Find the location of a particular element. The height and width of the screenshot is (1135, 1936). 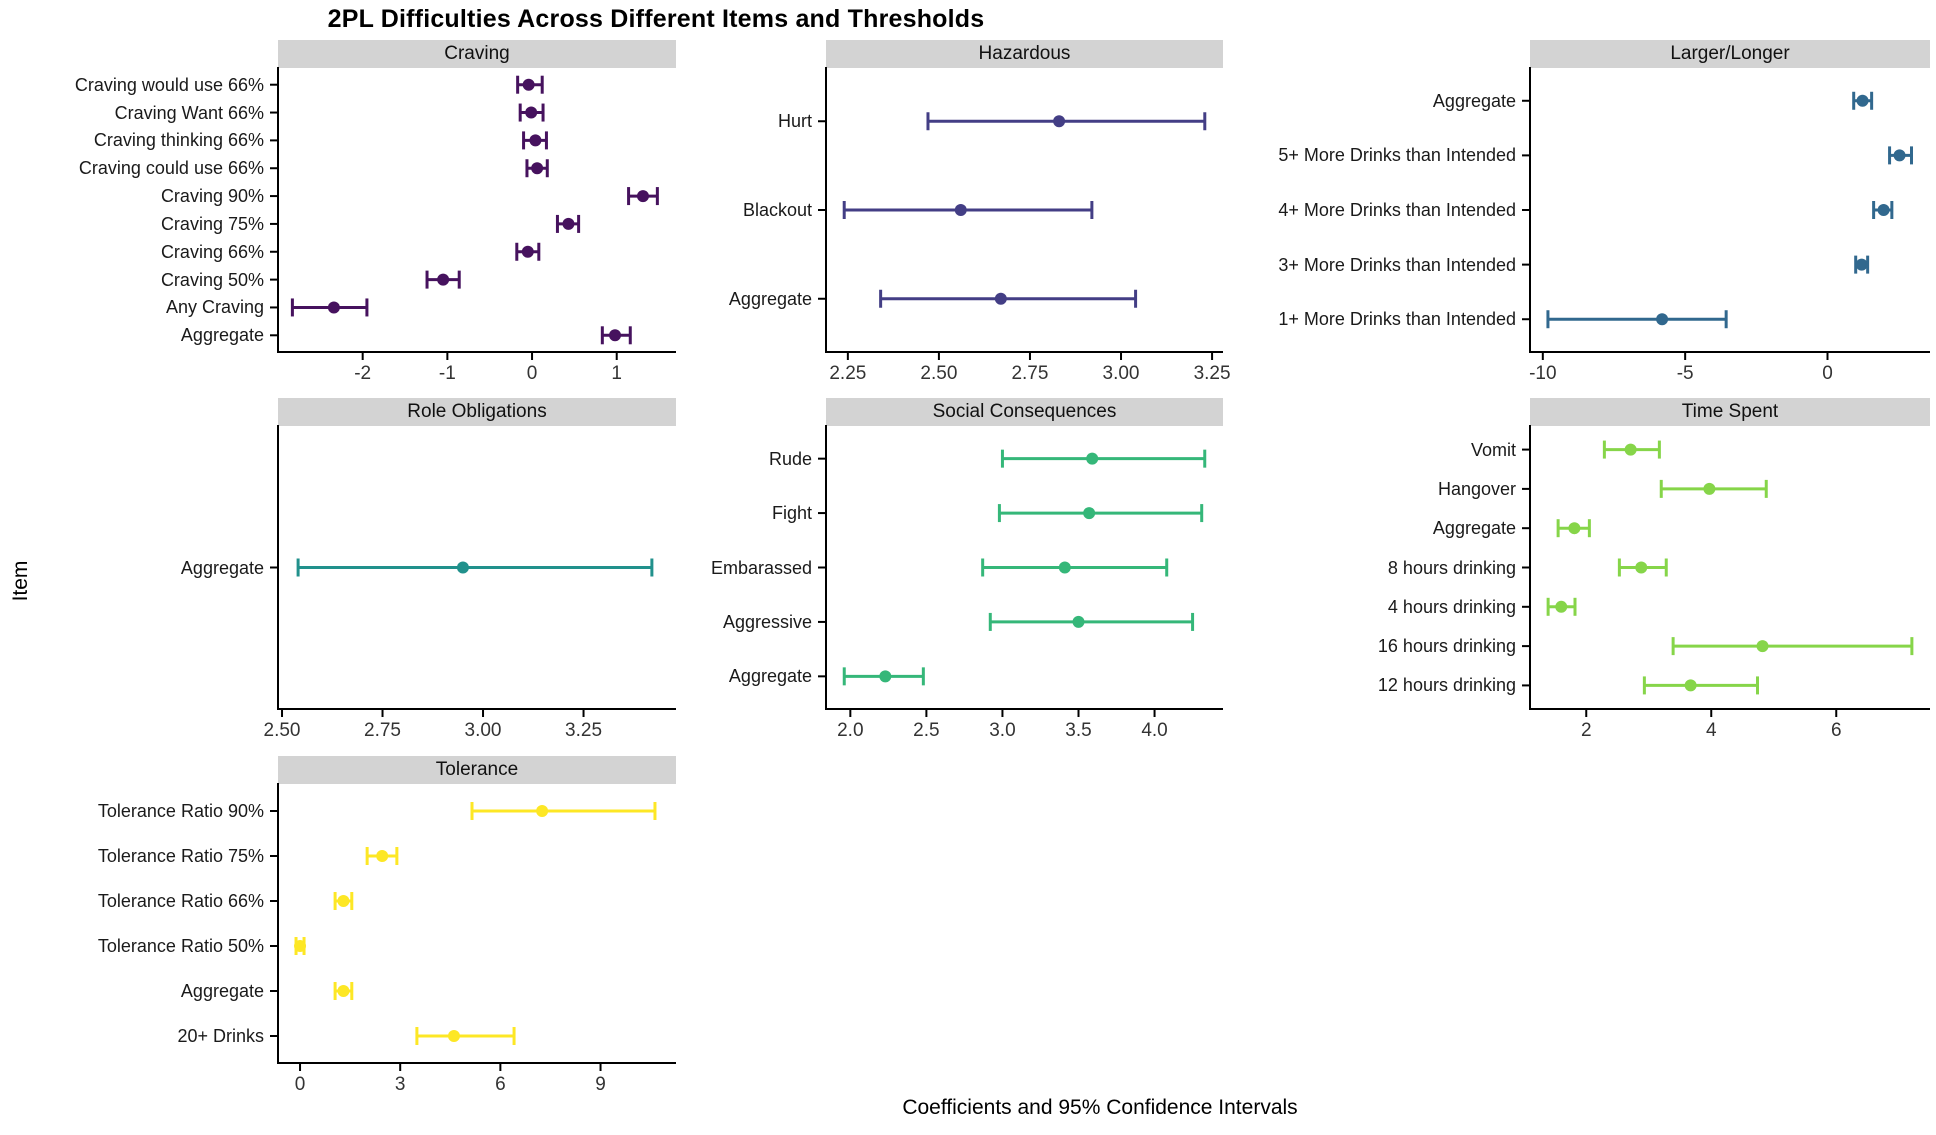

facet-strip-title: Role Obligations is located at coordinates (477, 411).